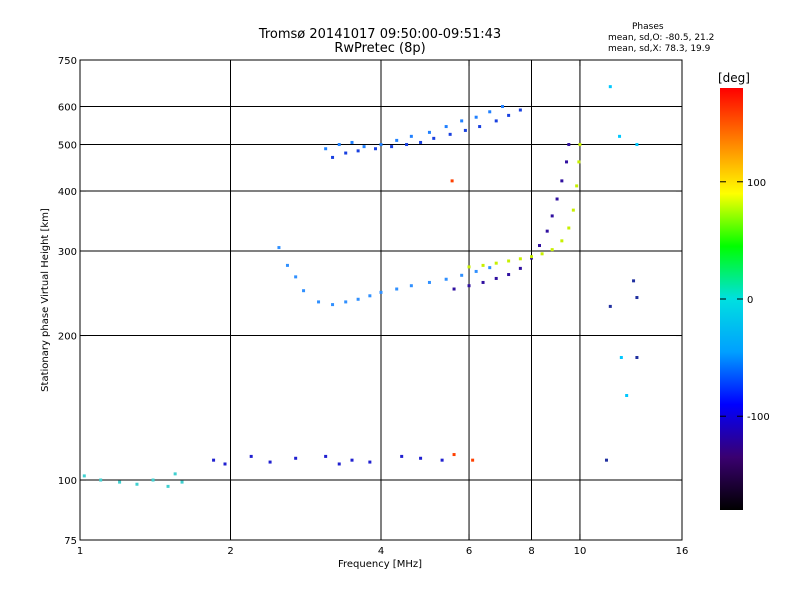 The height and width of the screenshot is (600, 800). What do you see at coordinates (580, 551) in the screenshot?
I see `x-tick-label: 10` at bounding box center [580, 551].